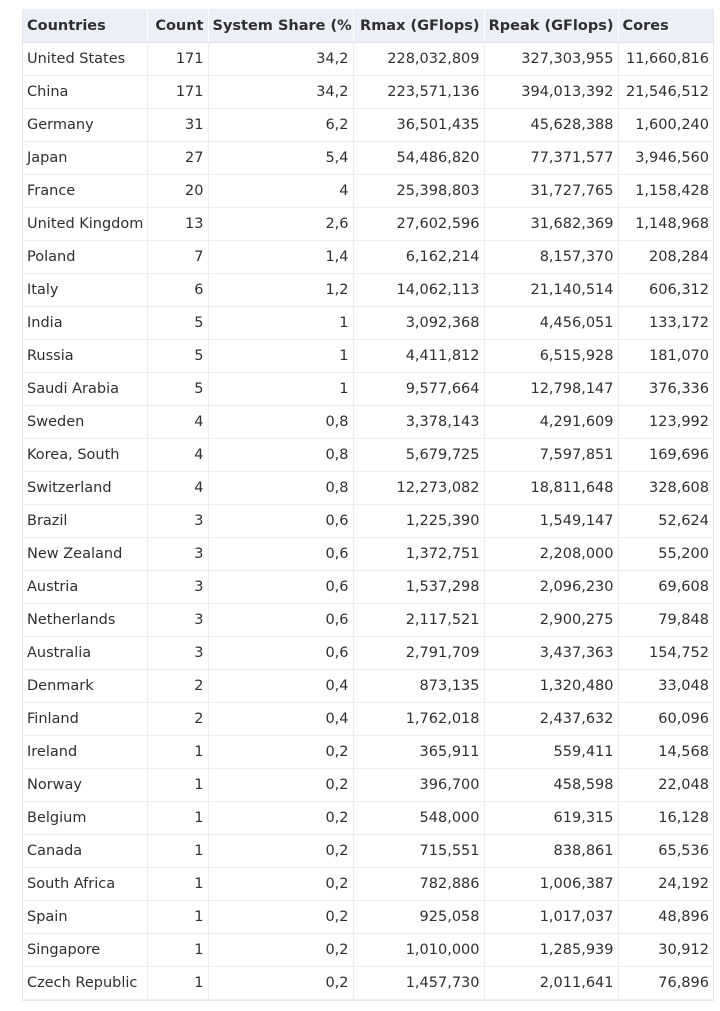 The height and width of the screenshot is (1011, 720). Describe the element at coordinates (665, 752) in the screenshot. I see `cell-cores: 14,568` at that location.